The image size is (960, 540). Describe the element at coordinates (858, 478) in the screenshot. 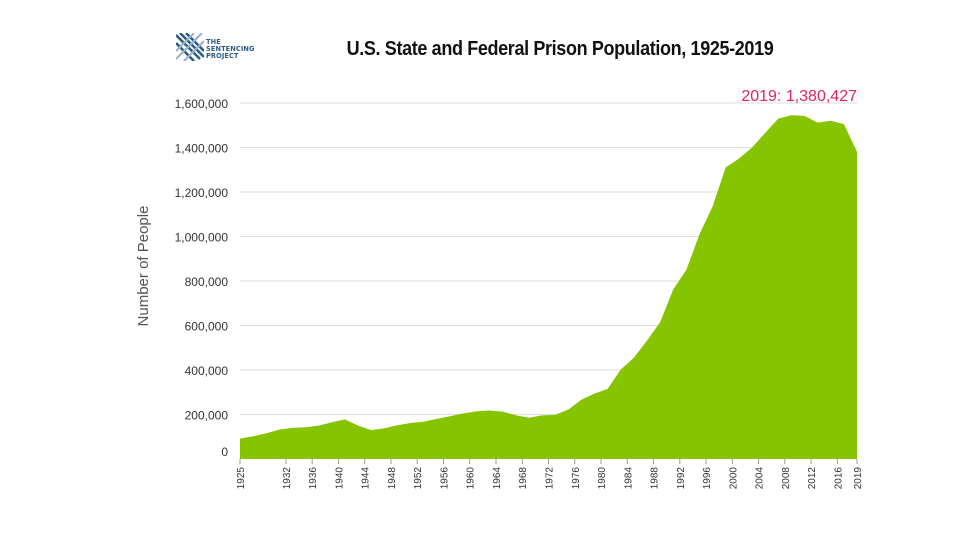

I see `x-tick-label: 2019` at that location.